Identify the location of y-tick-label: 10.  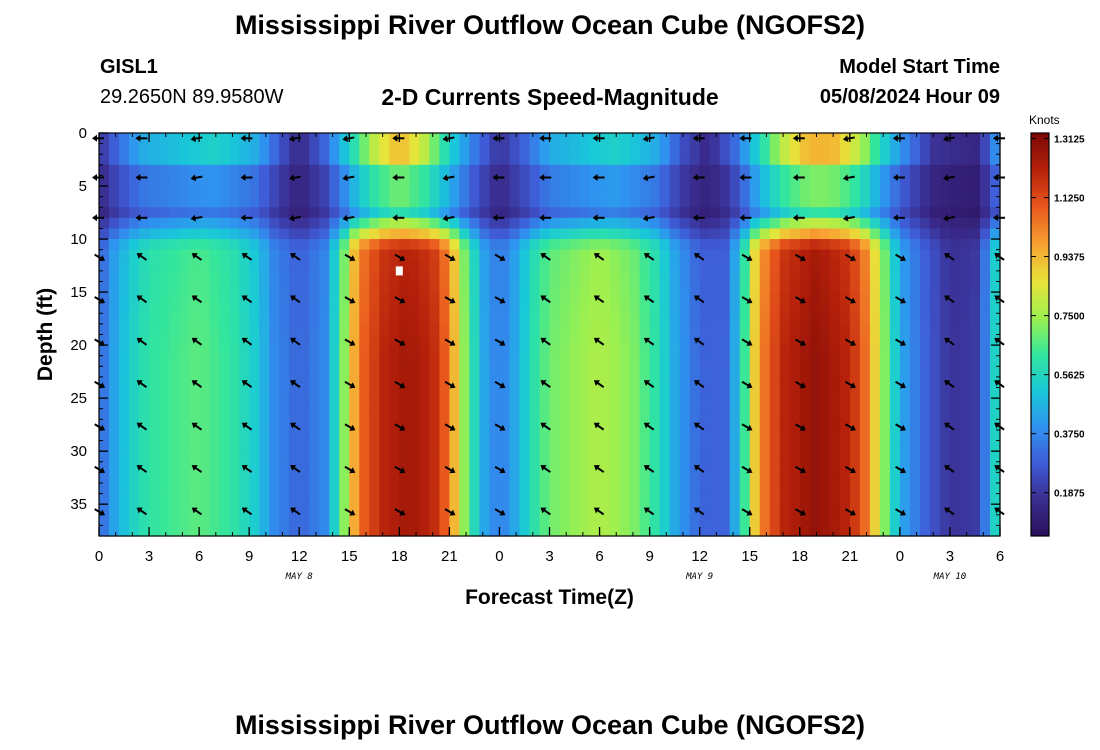
(78, 239).